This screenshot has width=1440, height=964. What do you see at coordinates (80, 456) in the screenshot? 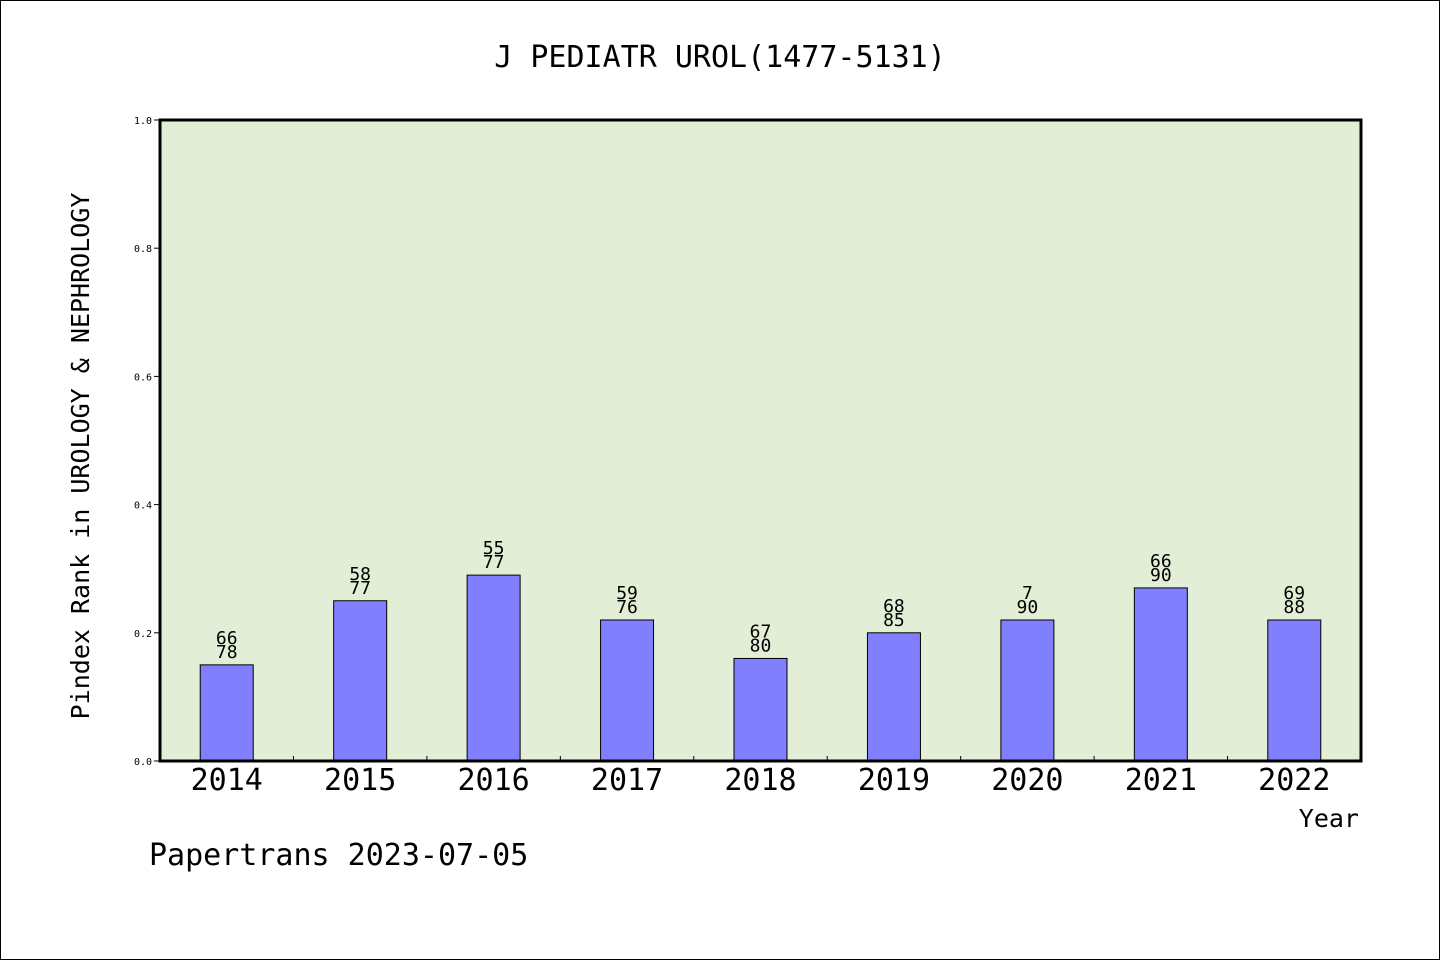
I see `y-axis-label: Pindex Rank in UROLOGY & NEPHROLOGY` at bounding box center [80, 456].